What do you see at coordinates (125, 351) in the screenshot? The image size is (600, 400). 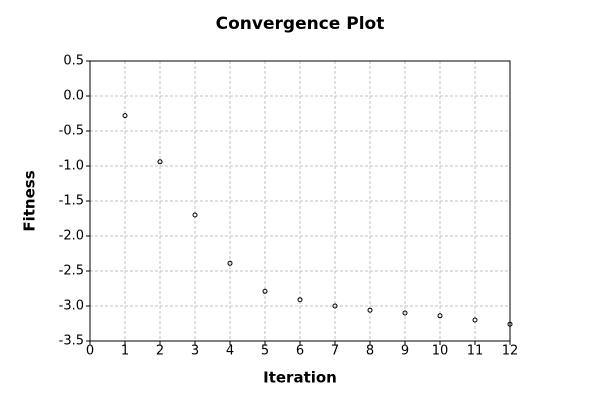 I see `x-tick-label: 1` at bounding box center [125, 351].